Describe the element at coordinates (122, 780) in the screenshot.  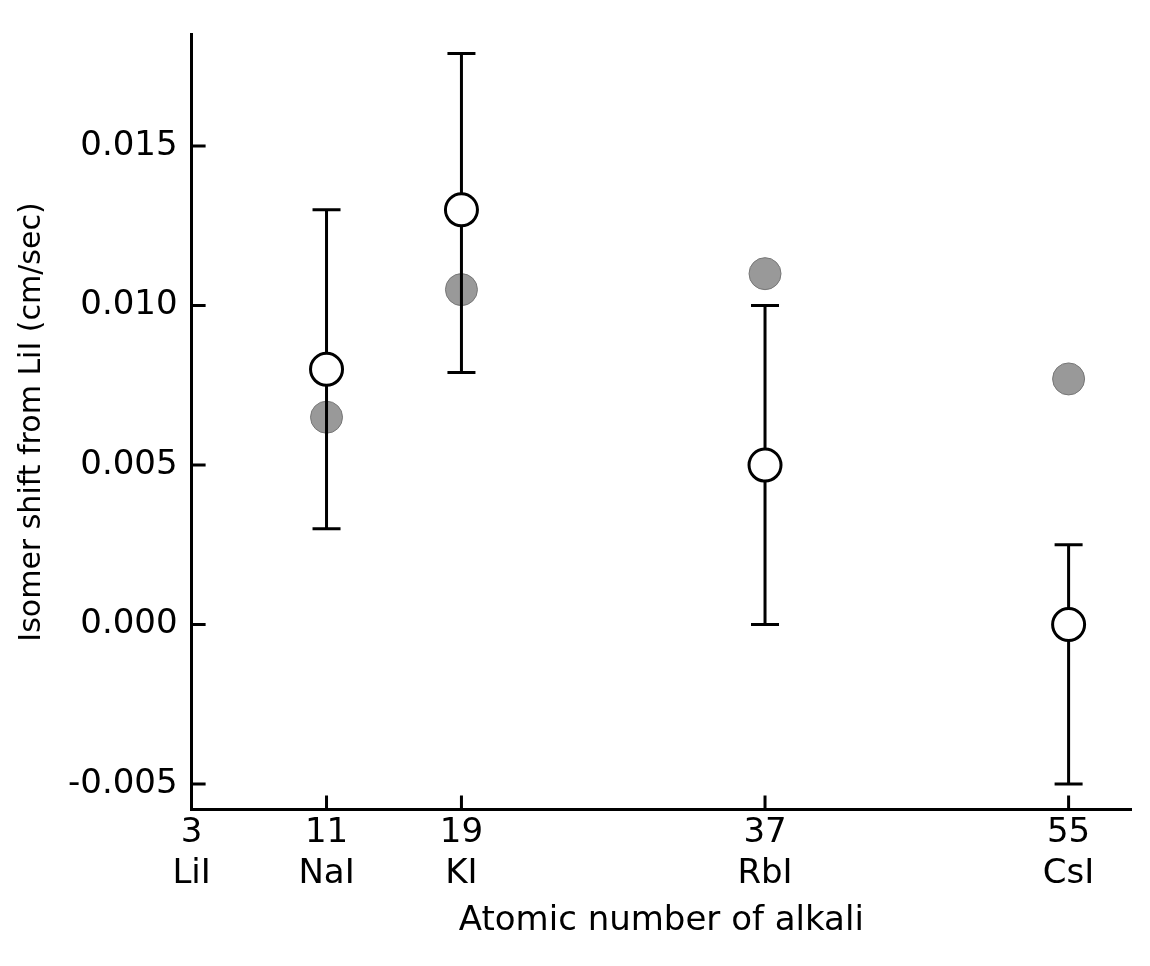
I see `y-tick-label: -0.005` at that location.